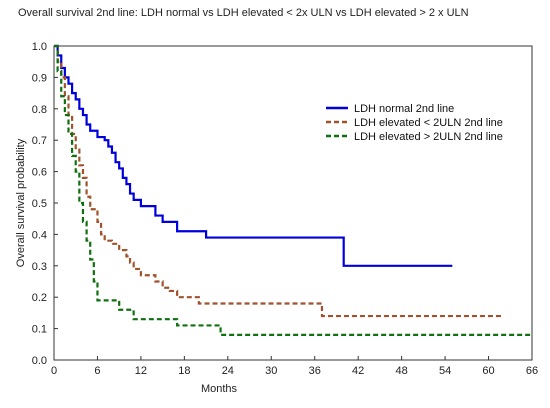 The image size is (550, 408). Describe the element at coordinates (184, 371) in the screenshot. I see `x-tick-label: 18` at that location.